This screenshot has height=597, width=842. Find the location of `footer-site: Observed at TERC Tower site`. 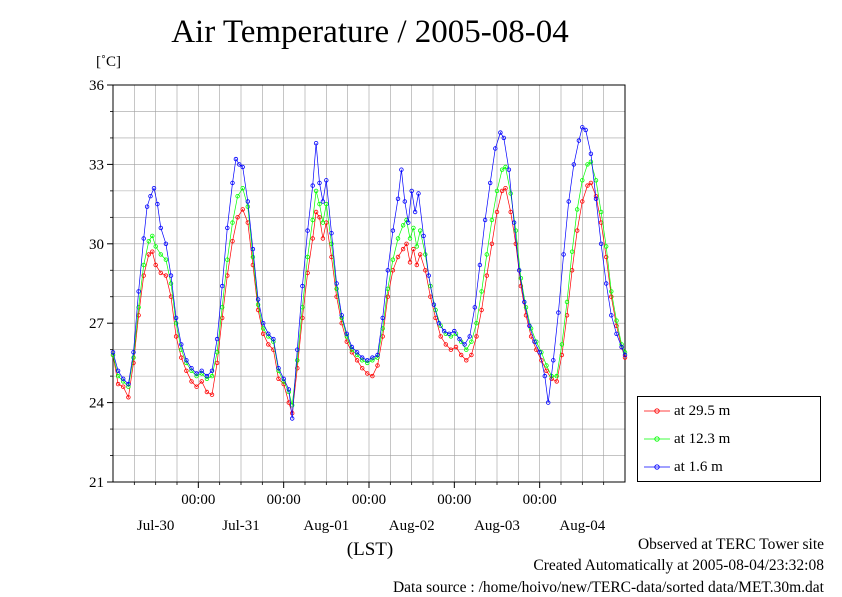

footer-site: Observed at TERC Tower site is located at coordinates (730, 544).